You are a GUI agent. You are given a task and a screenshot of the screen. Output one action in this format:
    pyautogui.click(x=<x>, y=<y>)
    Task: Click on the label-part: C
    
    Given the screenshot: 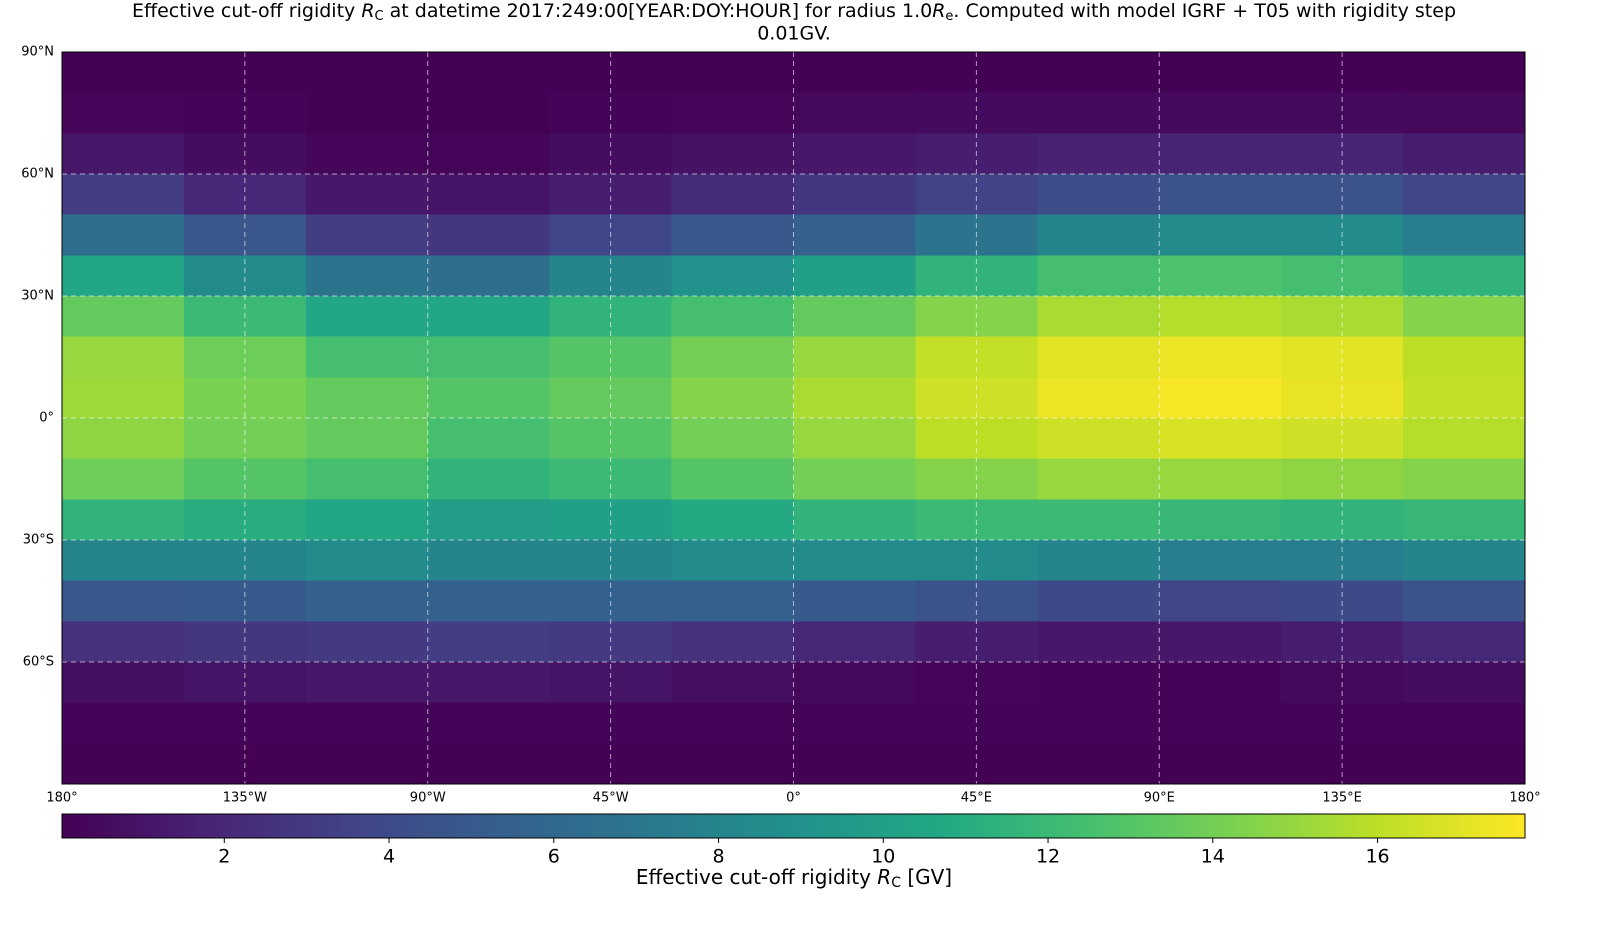 What is the action you would take?
    pyautogui.click(x=896, y=883)
    